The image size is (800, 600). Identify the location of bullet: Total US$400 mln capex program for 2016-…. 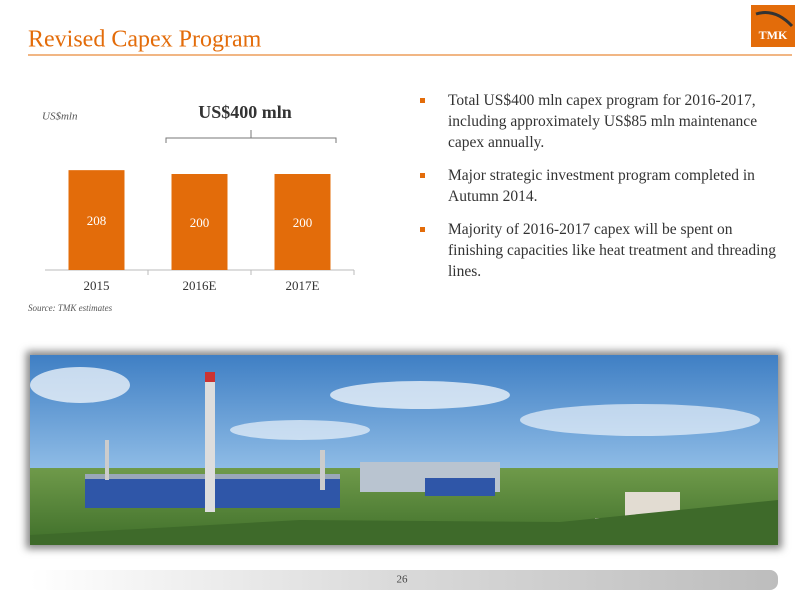
(599, 121).